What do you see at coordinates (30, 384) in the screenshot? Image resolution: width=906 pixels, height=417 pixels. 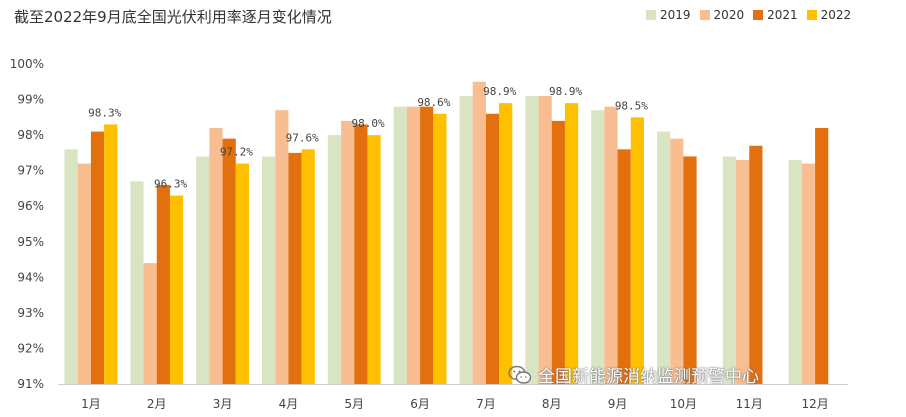 I see `y-tick-label: 91%` at bounding box center [30, 384].